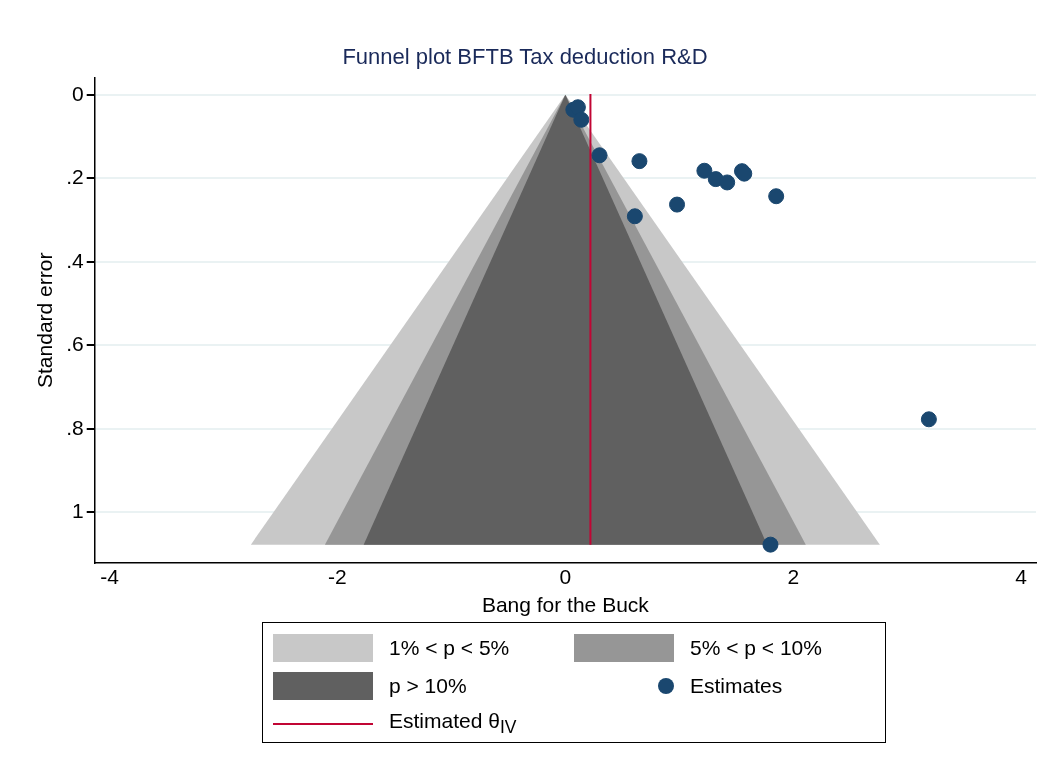  I want to click on legend-label: 5% < p < 10%, so click(756, 648).